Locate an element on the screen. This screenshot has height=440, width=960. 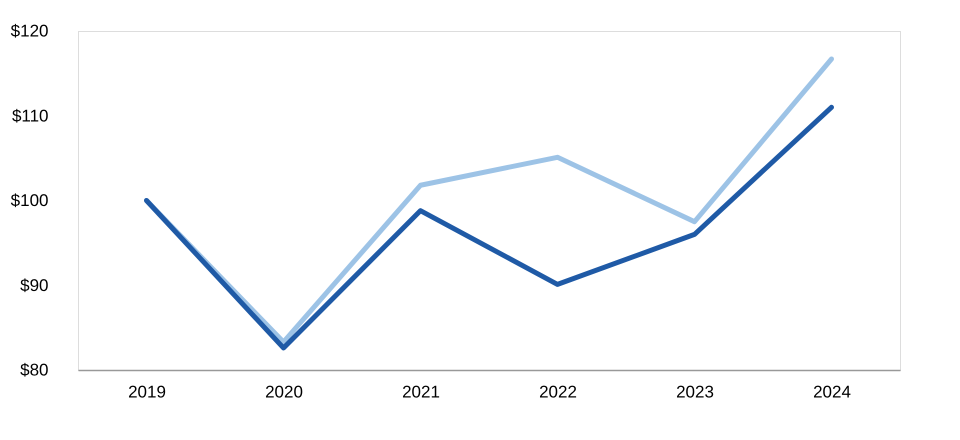
y-tick-label: $120 is located at coordinates (29, 31).